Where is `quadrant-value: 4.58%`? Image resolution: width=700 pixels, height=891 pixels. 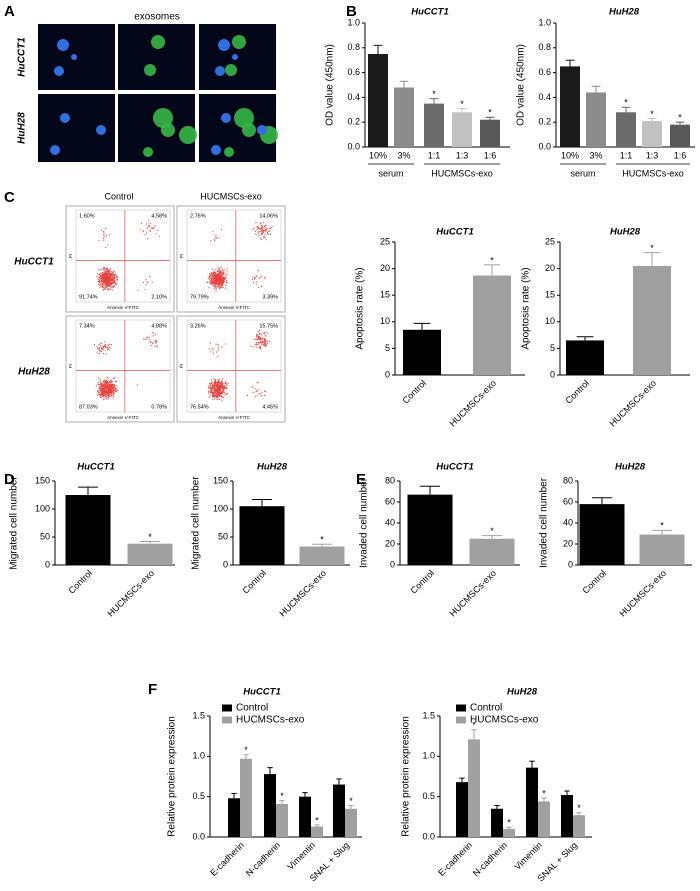
quadrant-value: 4.58% is located at coordinates (159, 216).